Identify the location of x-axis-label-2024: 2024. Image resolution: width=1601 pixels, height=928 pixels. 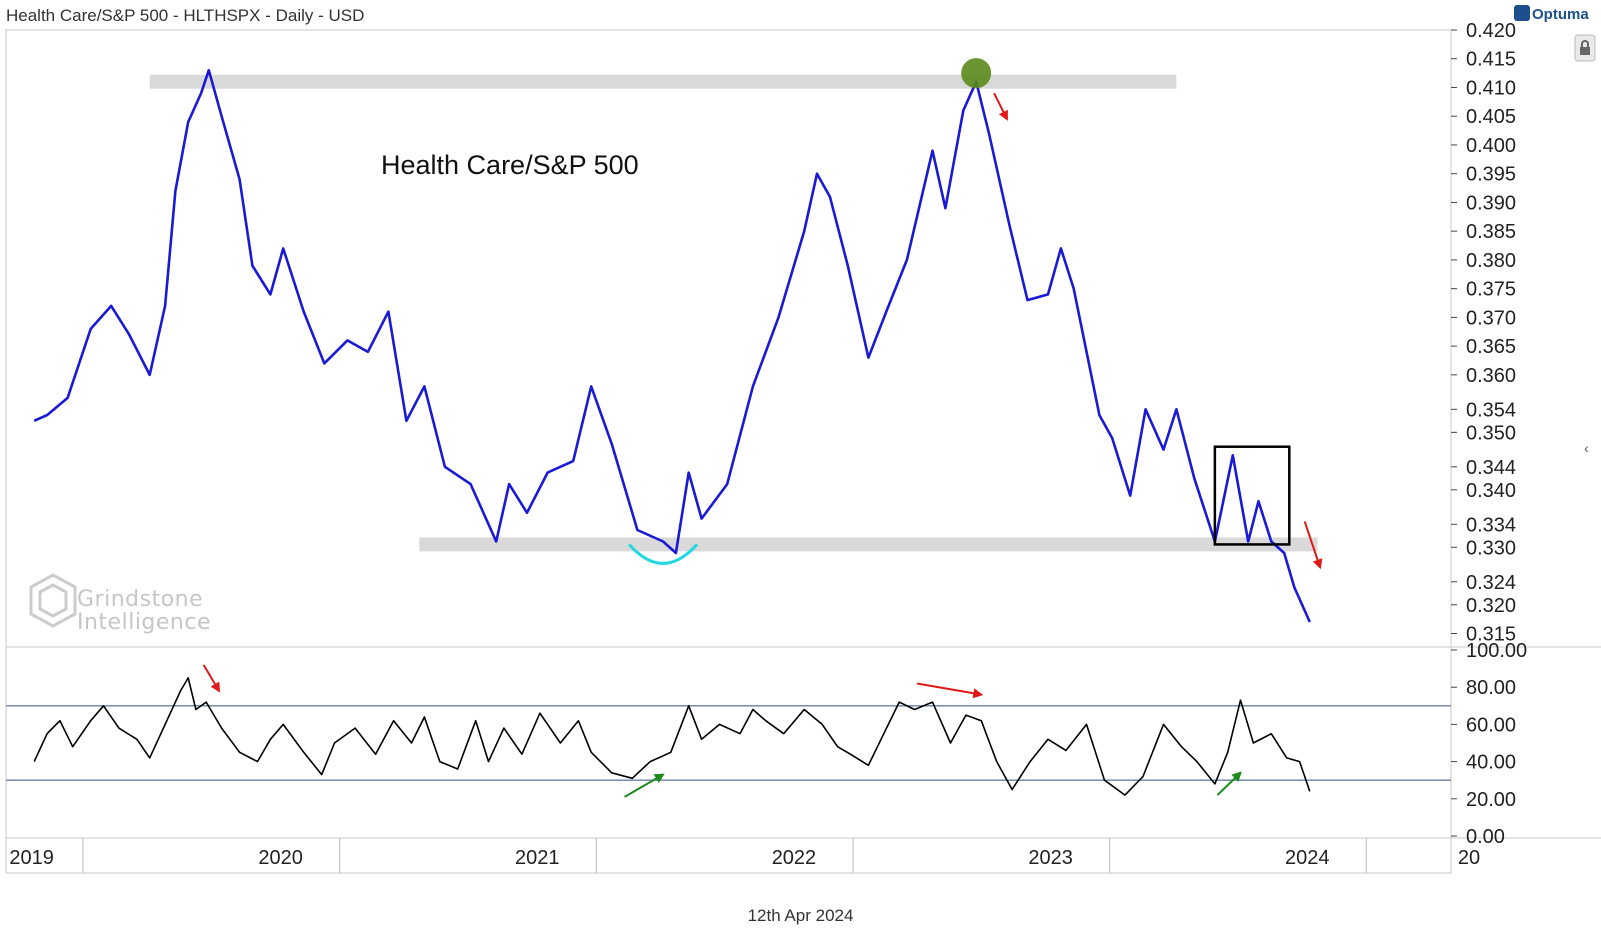
(1307, 858).